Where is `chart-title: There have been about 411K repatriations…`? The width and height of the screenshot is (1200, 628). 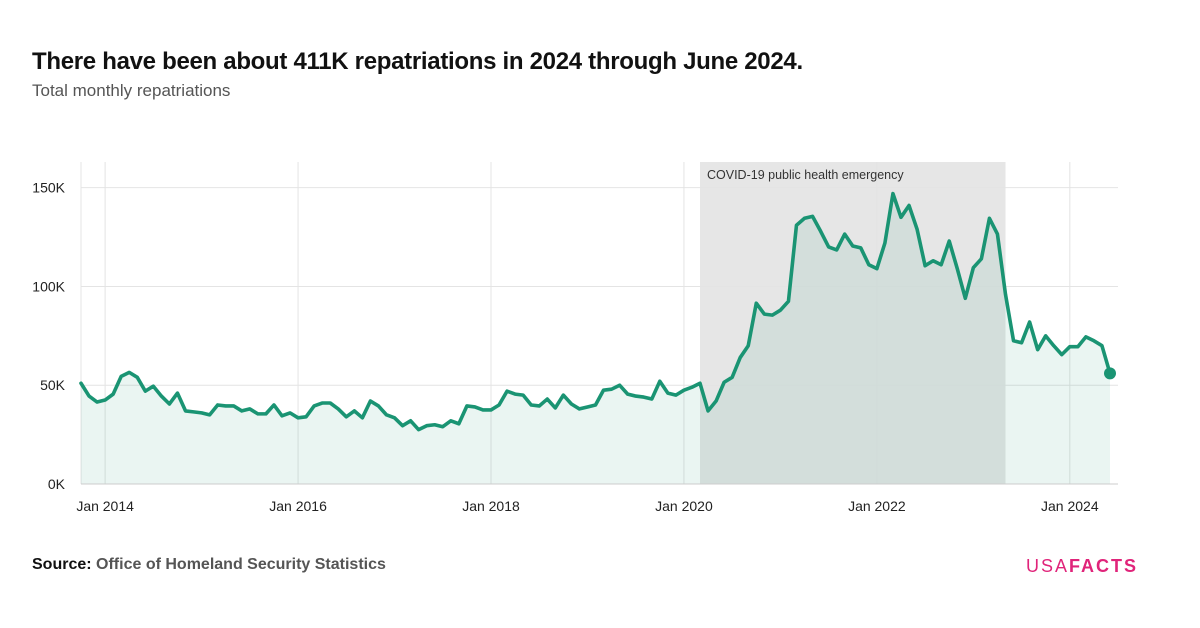 chart-title: There have been about 411K repatriations… is located at coordinates (417, 61).